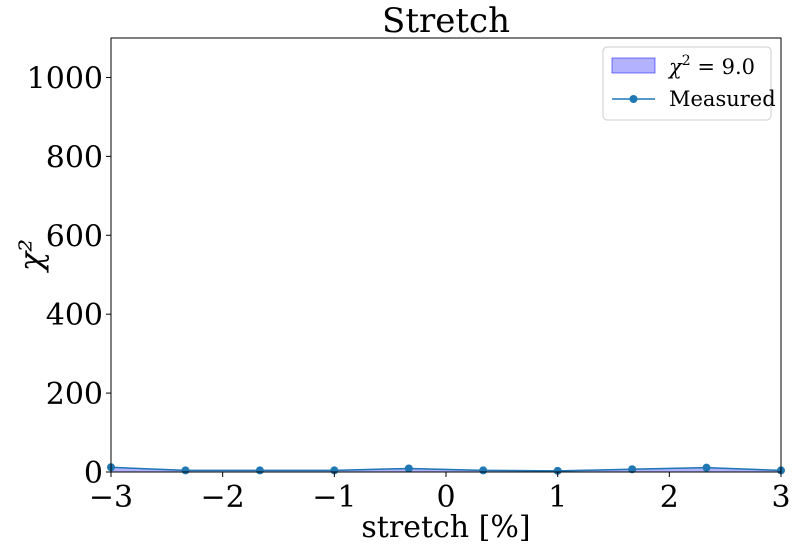 Image resolution: width=795 pixels, height=551 pixels. I want to click on legend-band-label: χ2 = 9.0, so click(711, 66).